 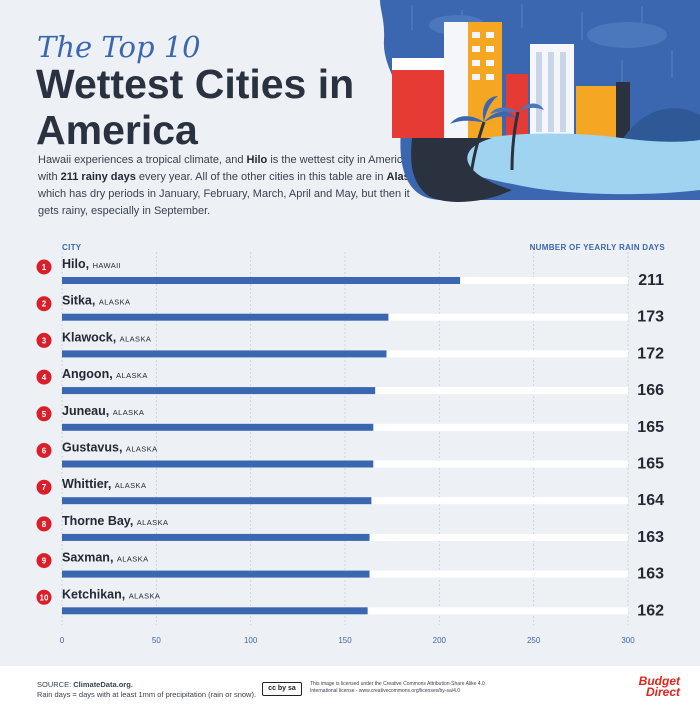 What do you see at coordinates (540, 101) in the screenshot?
I see `city-skyline-illustration` at bounding box center [540, 101].